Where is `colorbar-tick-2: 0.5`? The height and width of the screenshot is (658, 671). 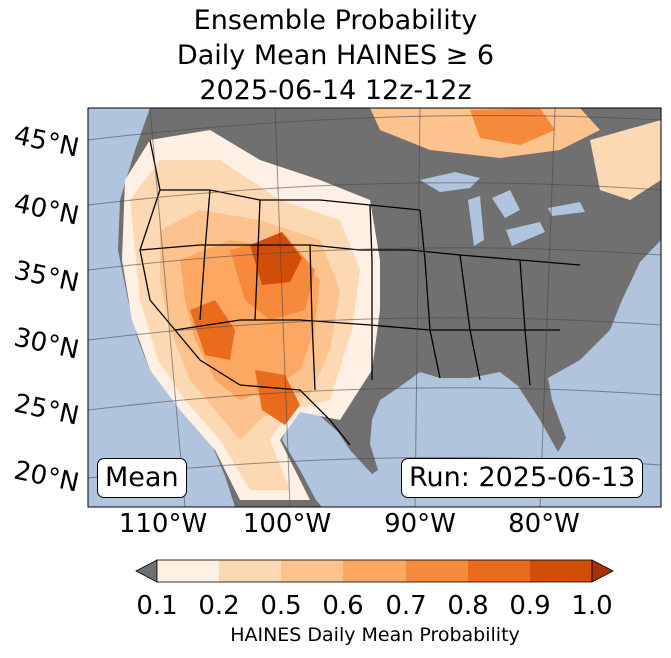 colorbar-tick-2: 0.5 is located at coordinates (280, 606).